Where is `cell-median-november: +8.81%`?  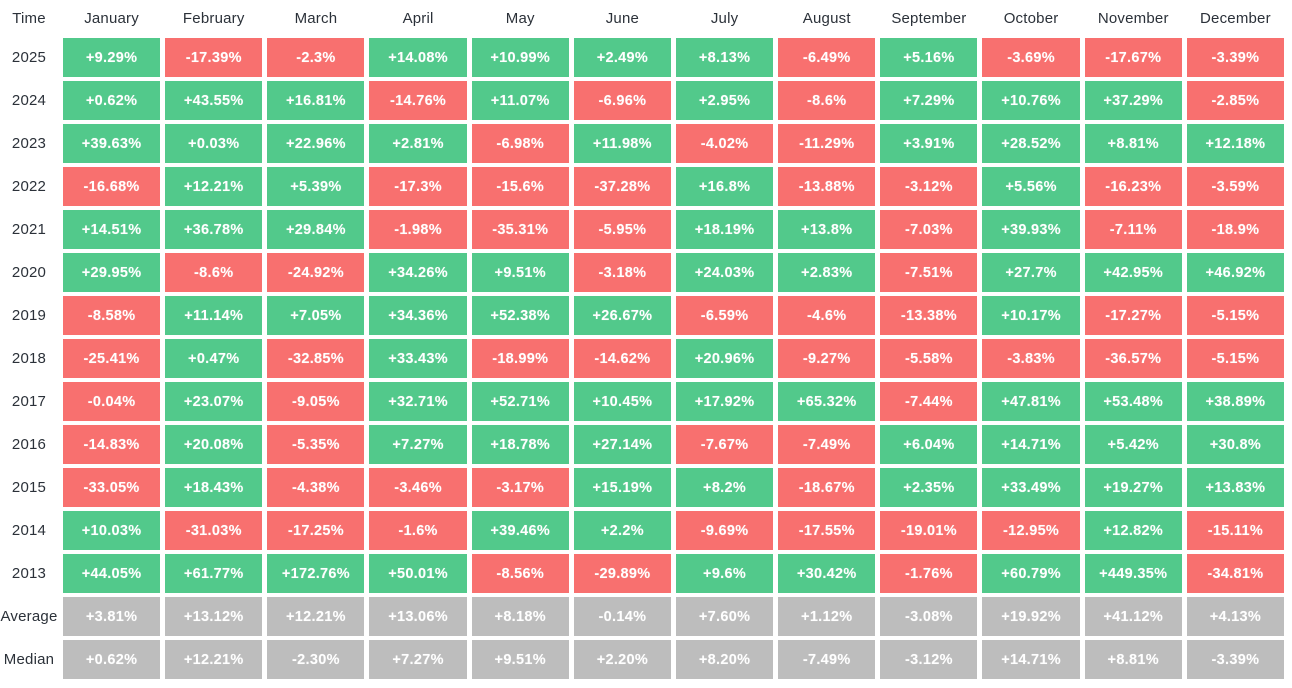 cell-median-november: +8.81% is located at coordinates (1133, 659).